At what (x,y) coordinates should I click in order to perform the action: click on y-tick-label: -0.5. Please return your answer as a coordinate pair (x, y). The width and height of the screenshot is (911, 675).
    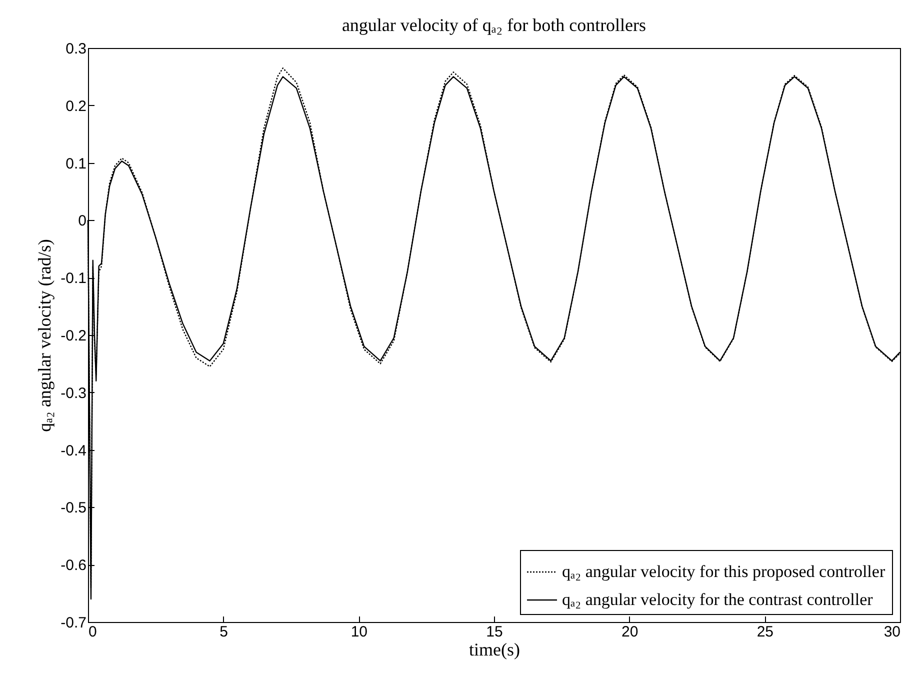
    Looking at the image, I should click on (73, 508).